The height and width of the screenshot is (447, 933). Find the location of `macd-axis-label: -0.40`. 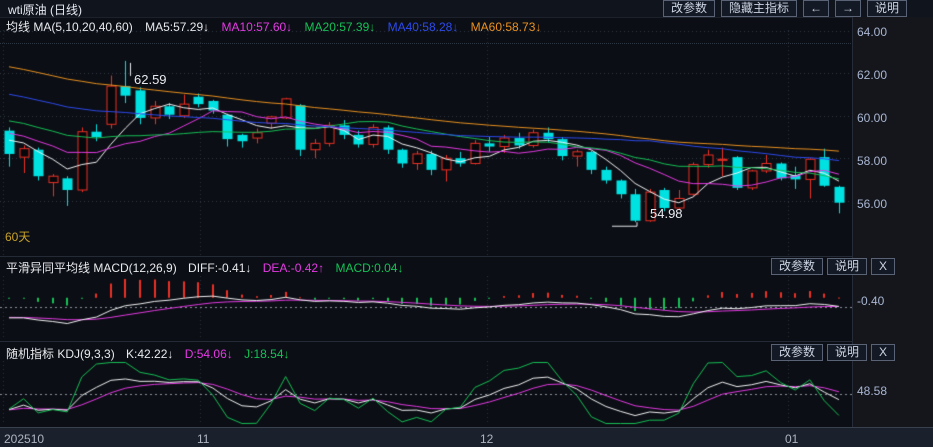

macd-axis-label: -0.40 is located at coordinates (871, 301).